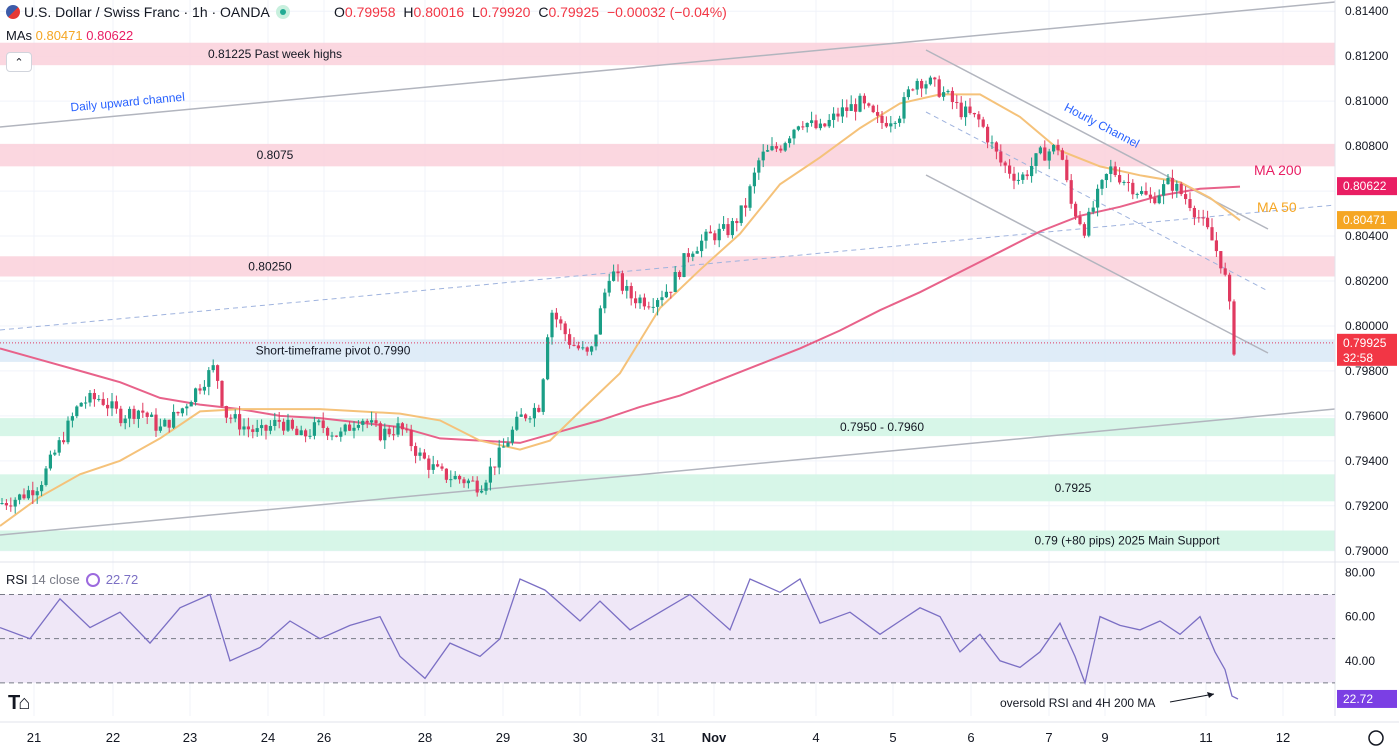 This screenshot has width=1399, height=750. What do you see at coordinates (1278, 170) in the screenshot?
I see `ma200-label: MA 200` at bounding box center [1278, 170].